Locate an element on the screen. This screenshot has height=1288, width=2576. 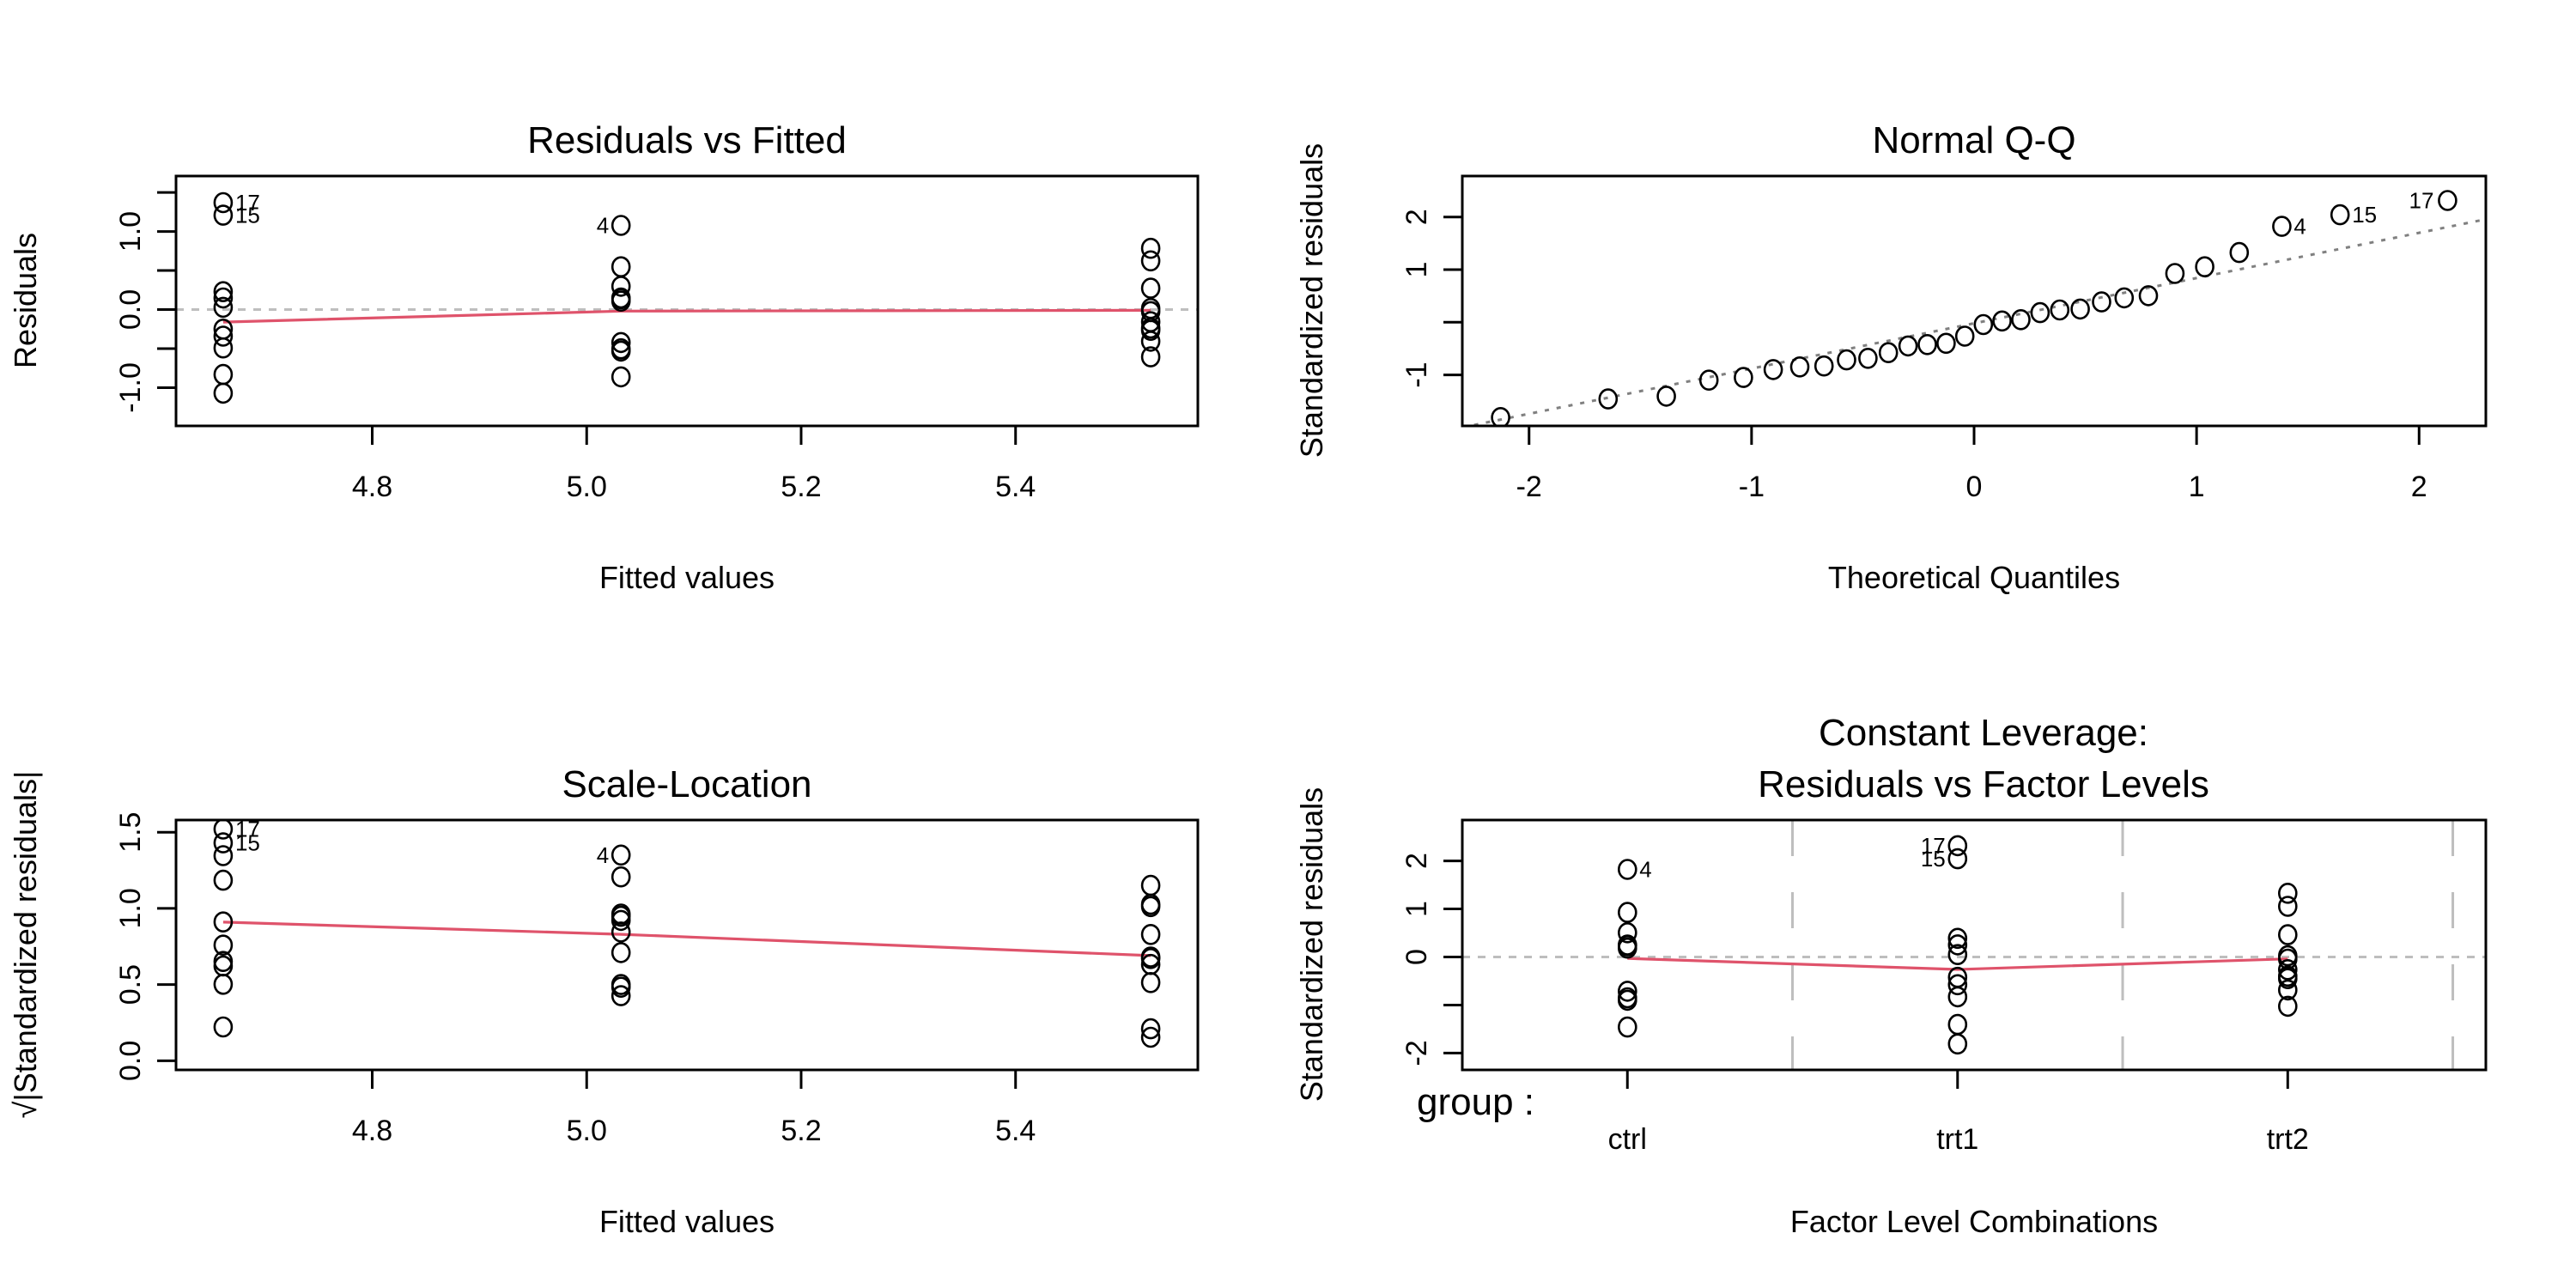
panel-title: Normal Q-Q is located at coordinates (1974, 140).